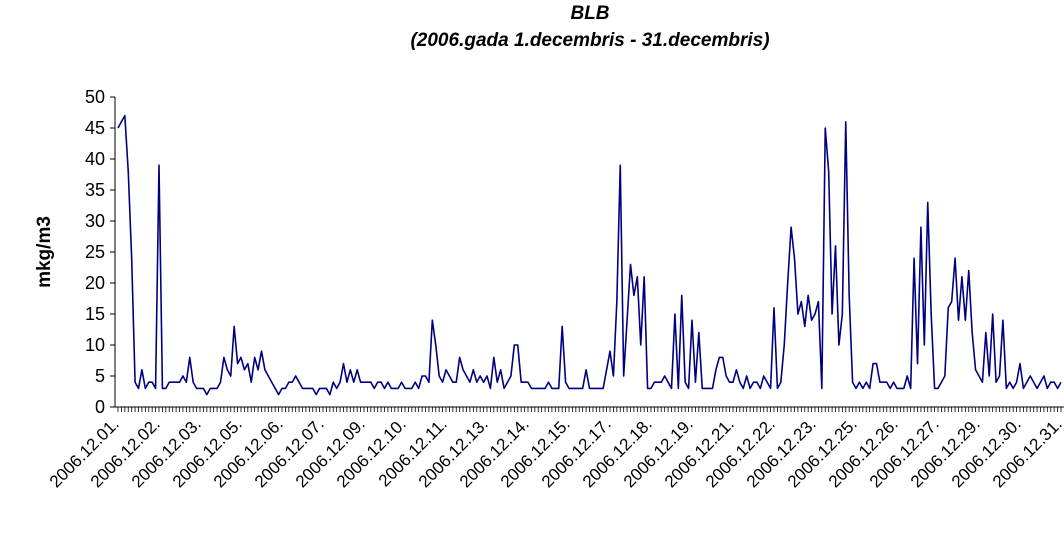 This screenshot has height=539, width=1064. Describe the element at coordinates (95, 128) in the screenshot. I see `y-tick-label: 45` at that location.